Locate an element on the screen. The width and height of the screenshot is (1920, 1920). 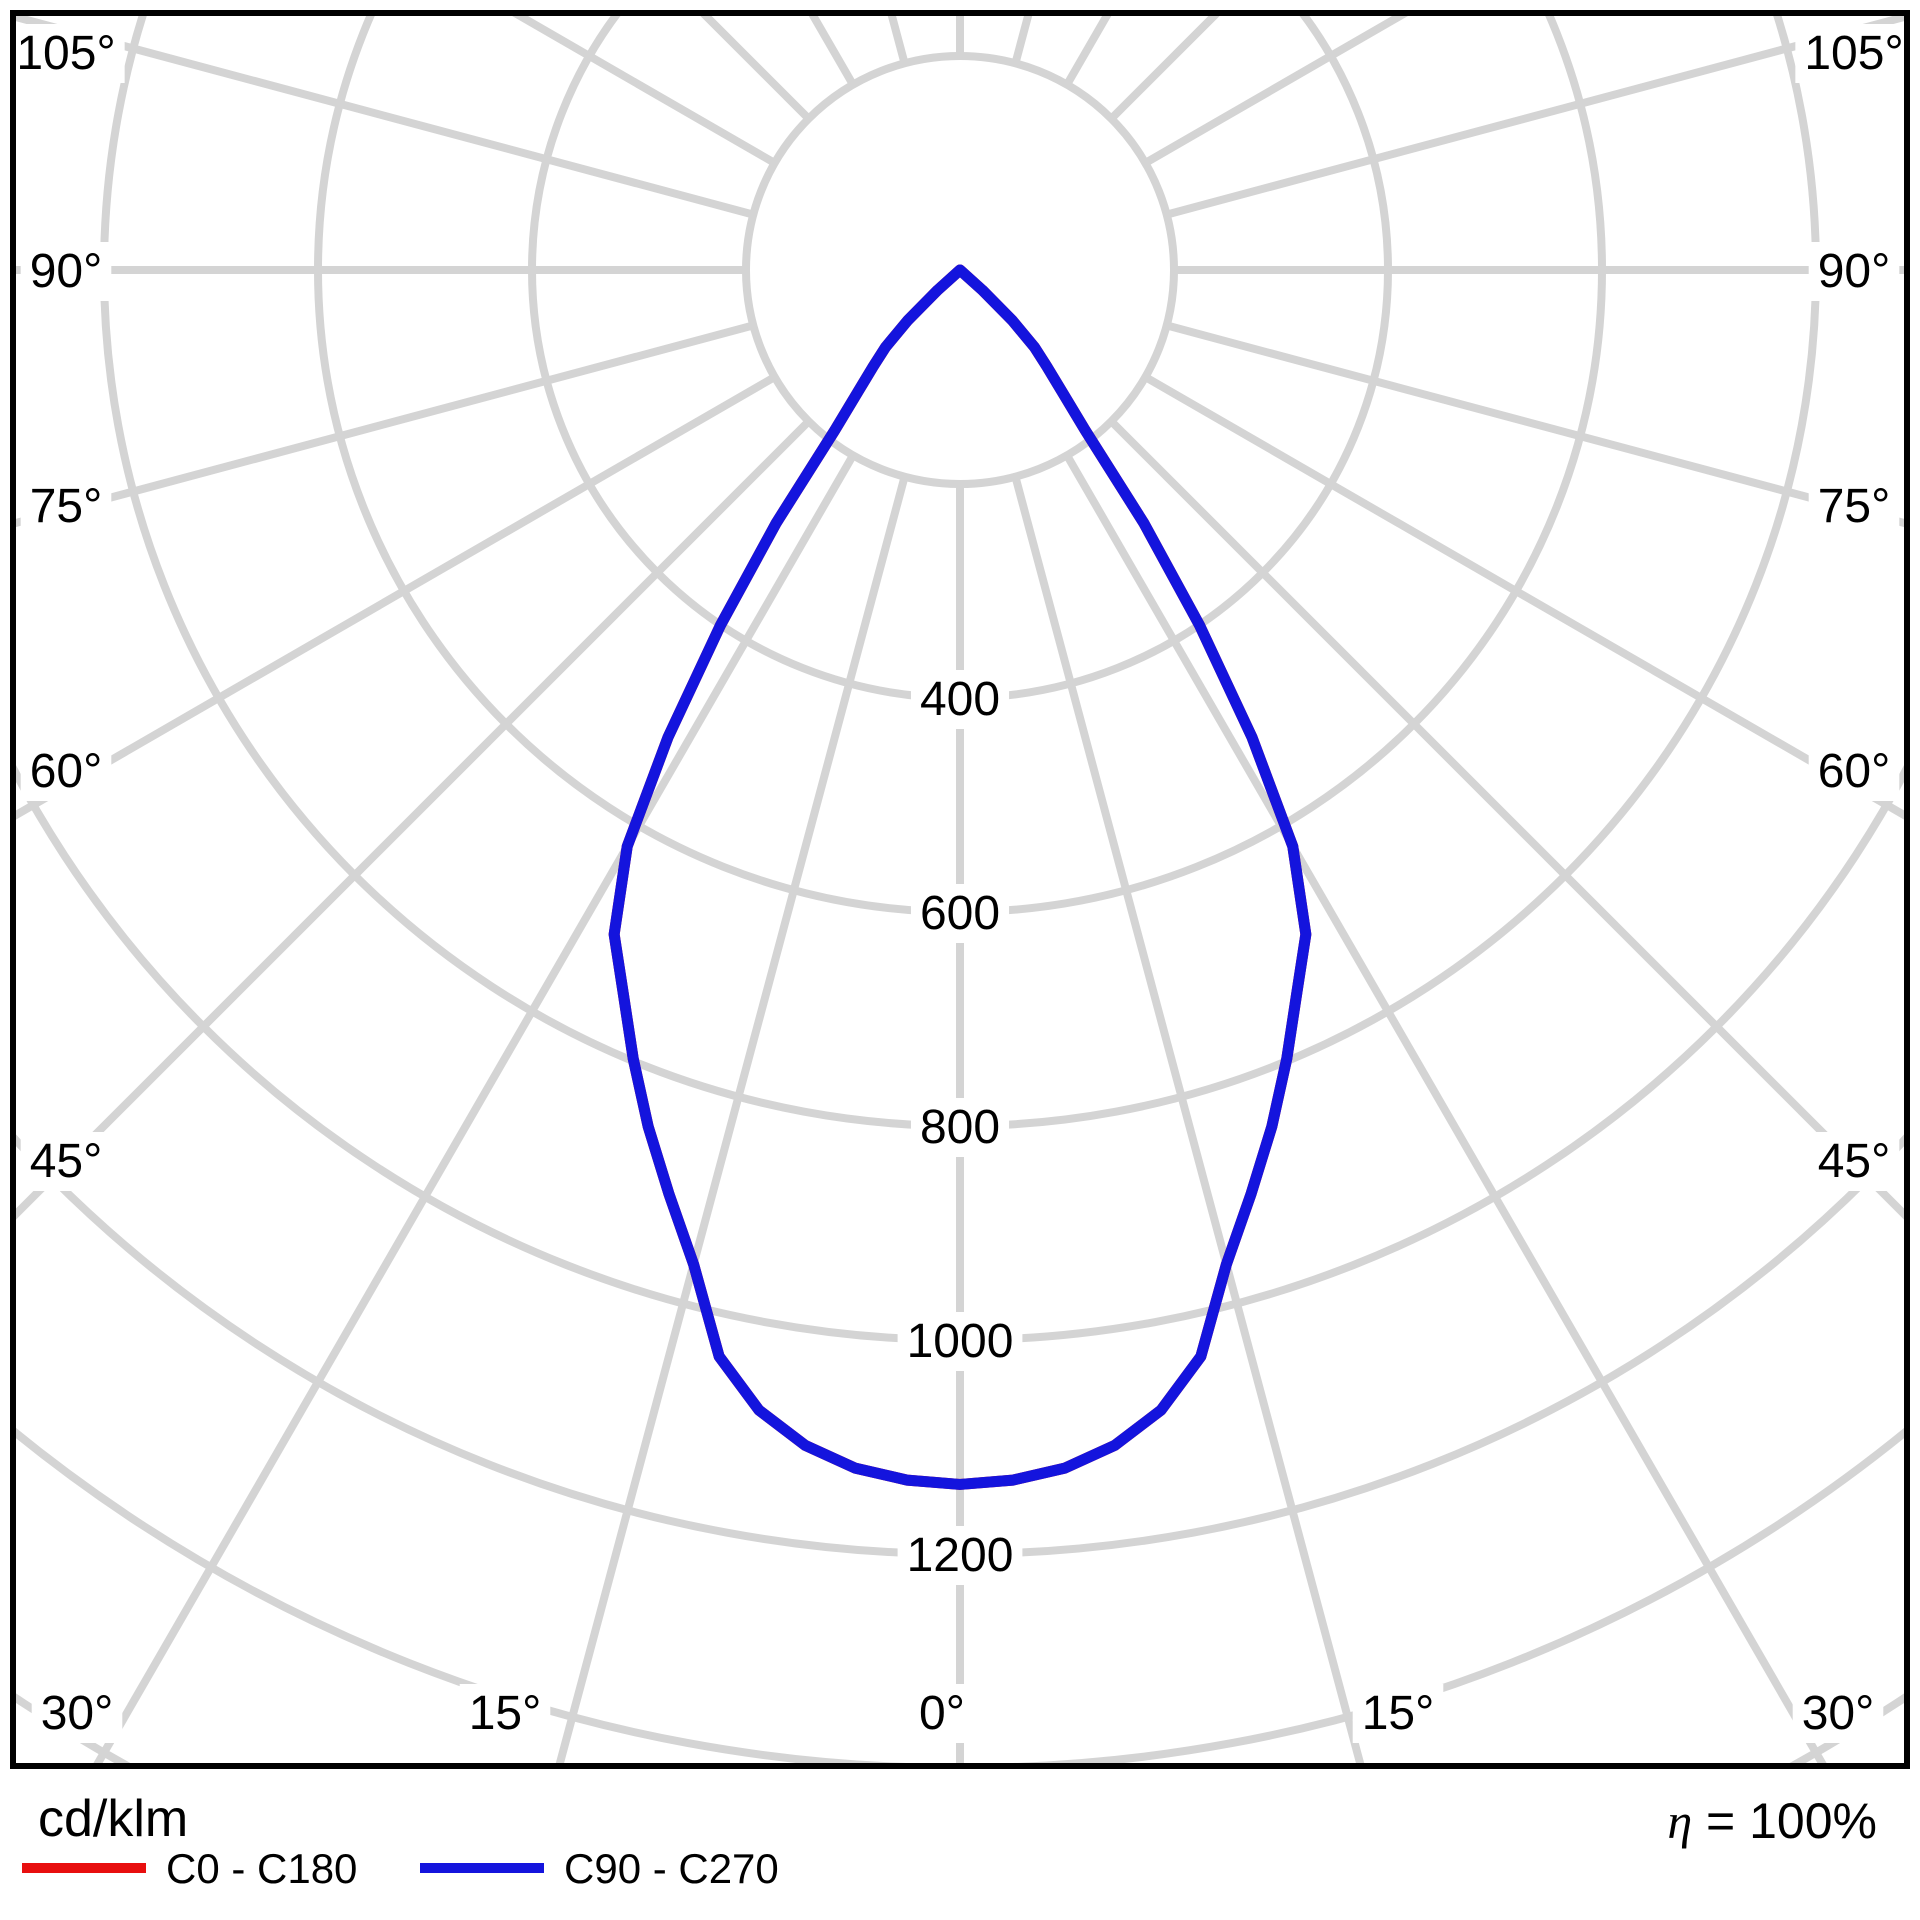
ring-label-800-backdrop is located at coordinates (960, 1127).